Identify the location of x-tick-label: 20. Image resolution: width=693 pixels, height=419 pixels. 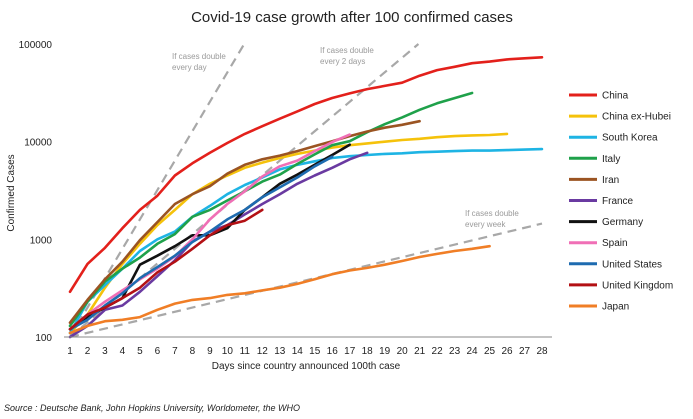
(403, 351).